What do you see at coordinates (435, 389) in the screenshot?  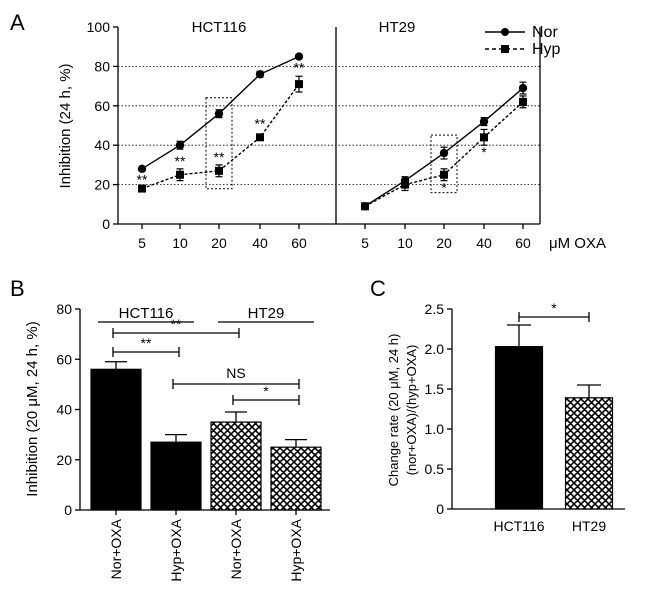 I see `panel-c-y-tick-label: 1.5` at bounding box center [435, 389].